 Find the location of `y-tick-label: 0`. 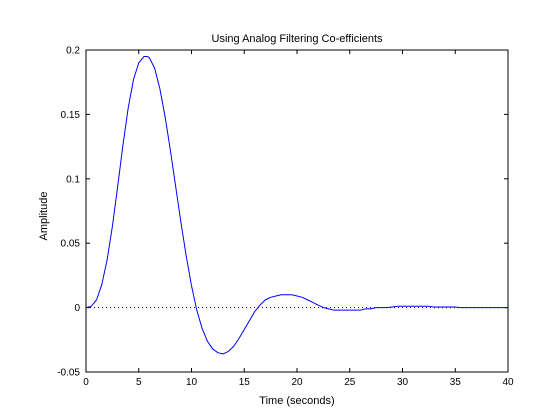

y-tick-label: 0 is located at coordinates (77, 308).